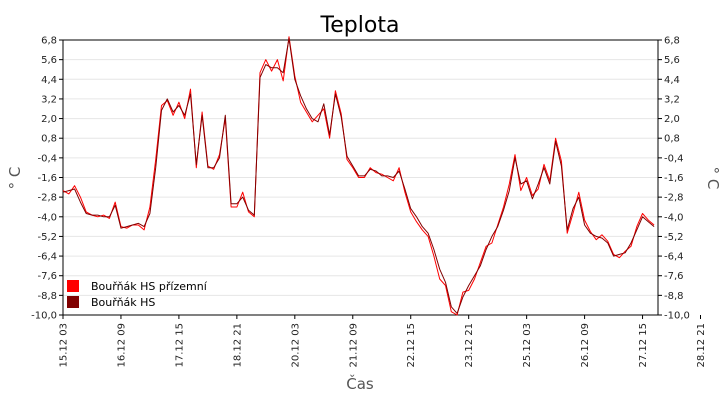 This screenshot has height=400, width=720. I want to click on chart-title: Teplota, so click(360, 25).